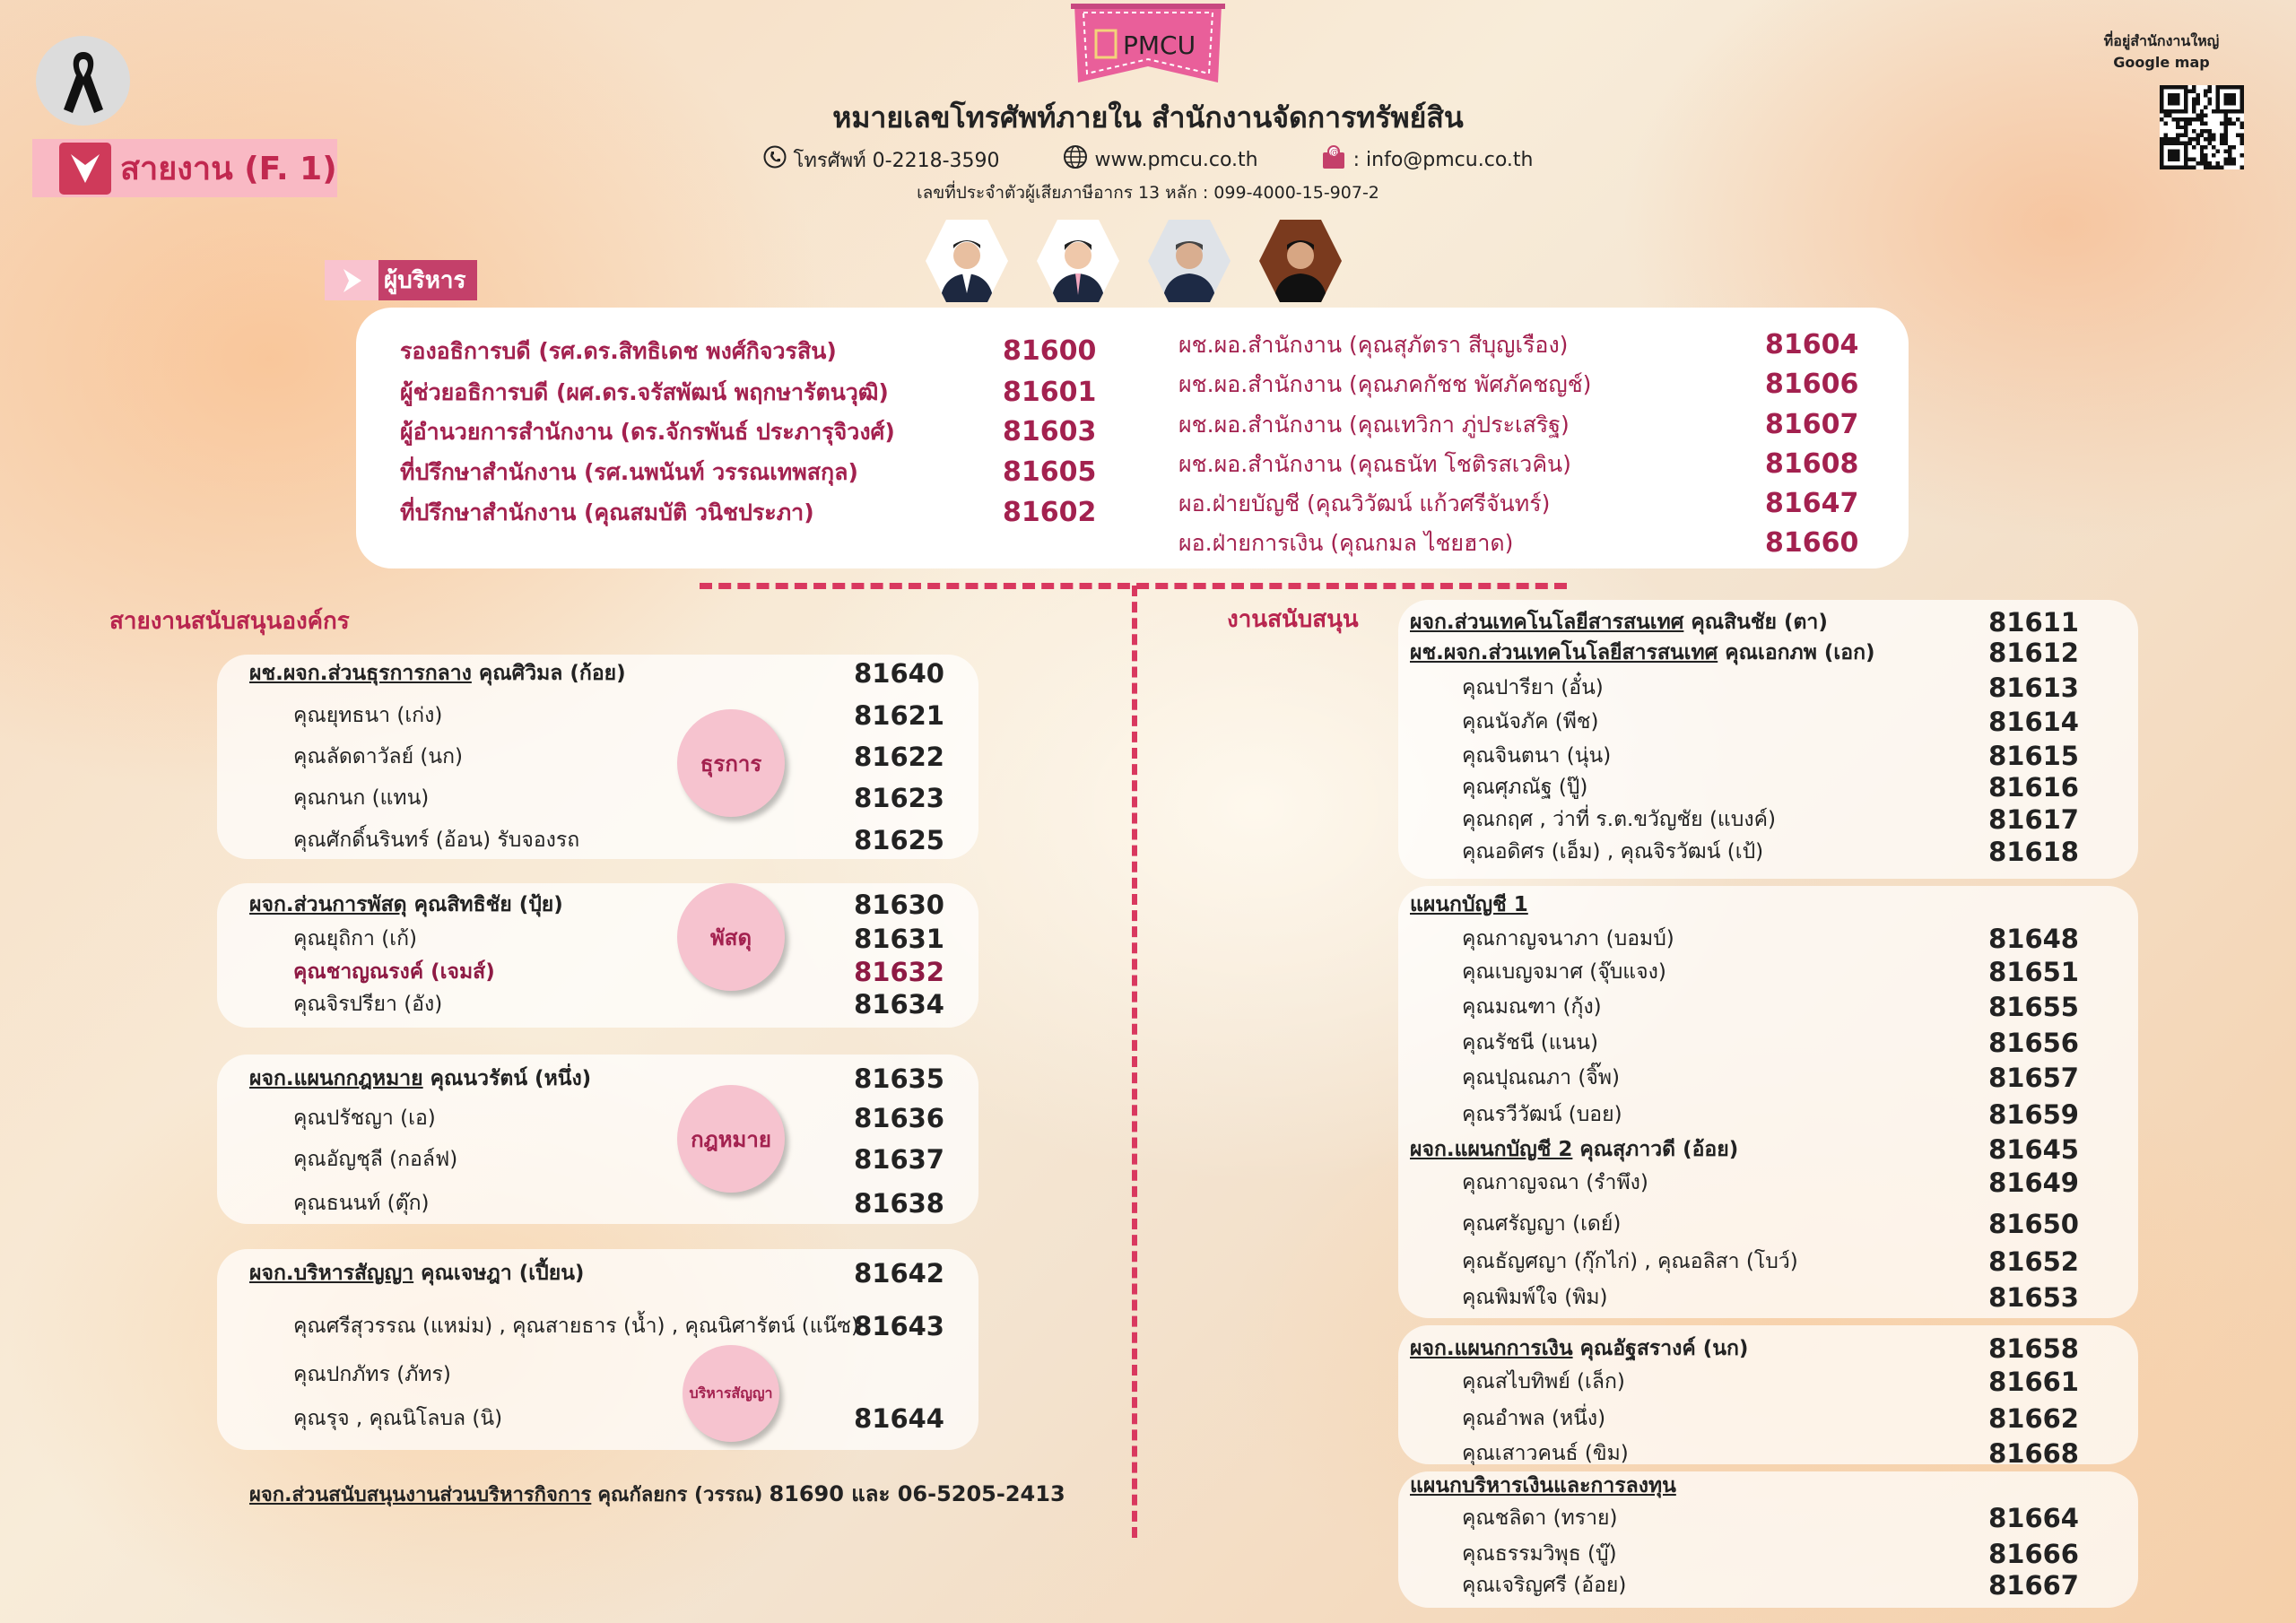 The width and height of the screenshot is (2296, 1623). I want to click on executive-name: ผช.ผอ.สำนักงาน (คุณธนัท โชติรสเวคิน), so click(1374, 464).